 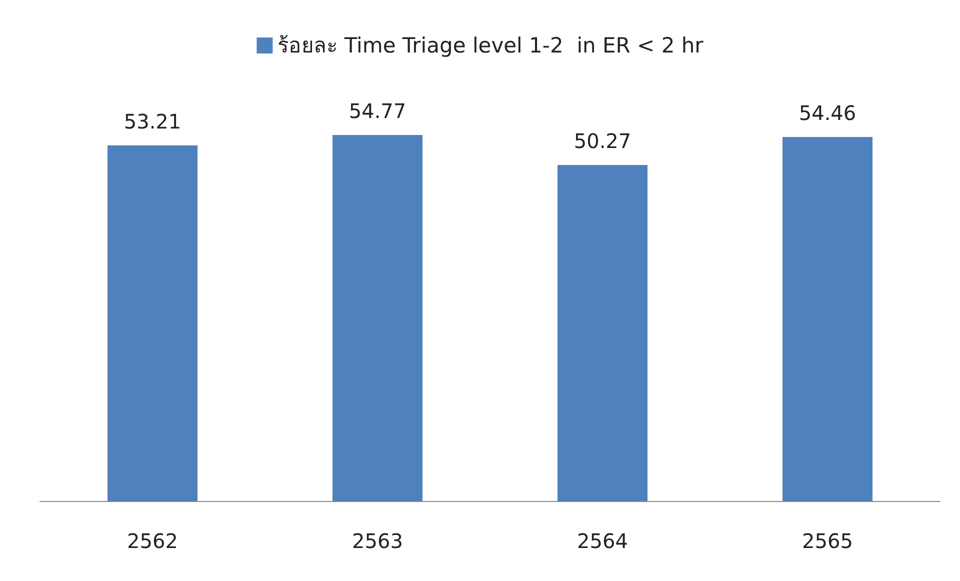 What do you see at coordinates (602, 541) in the screenshot?
I see `x-tick-label: 2564` at bounding box center [602, 541].